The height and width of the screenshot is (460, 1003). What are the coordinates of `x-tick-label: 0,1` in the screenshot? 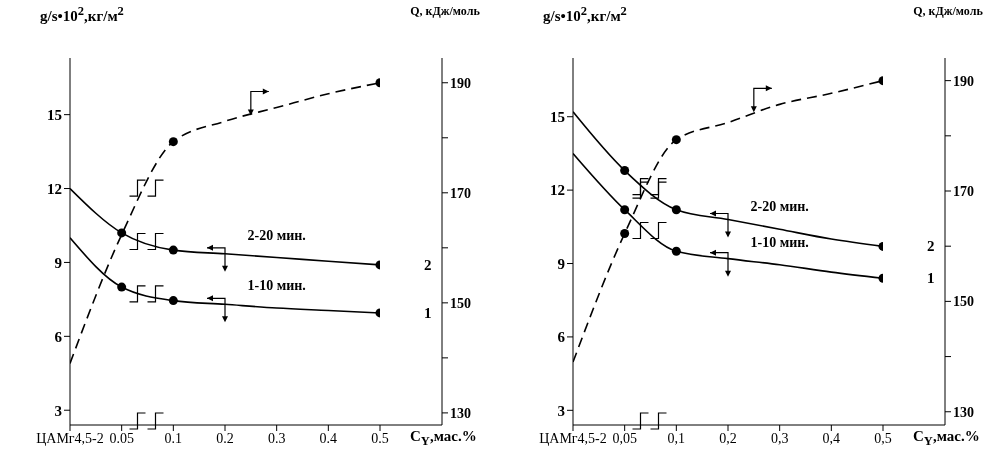 It's located at (676, 438).